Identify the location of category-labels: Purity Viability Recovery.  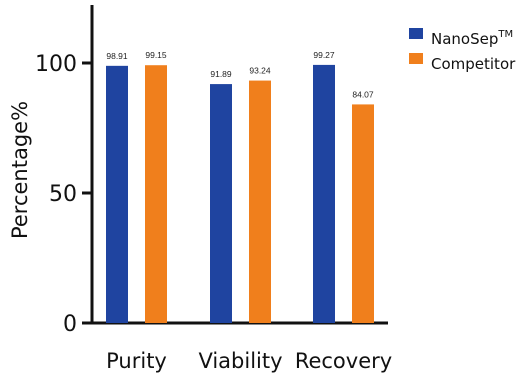
(249, 361).